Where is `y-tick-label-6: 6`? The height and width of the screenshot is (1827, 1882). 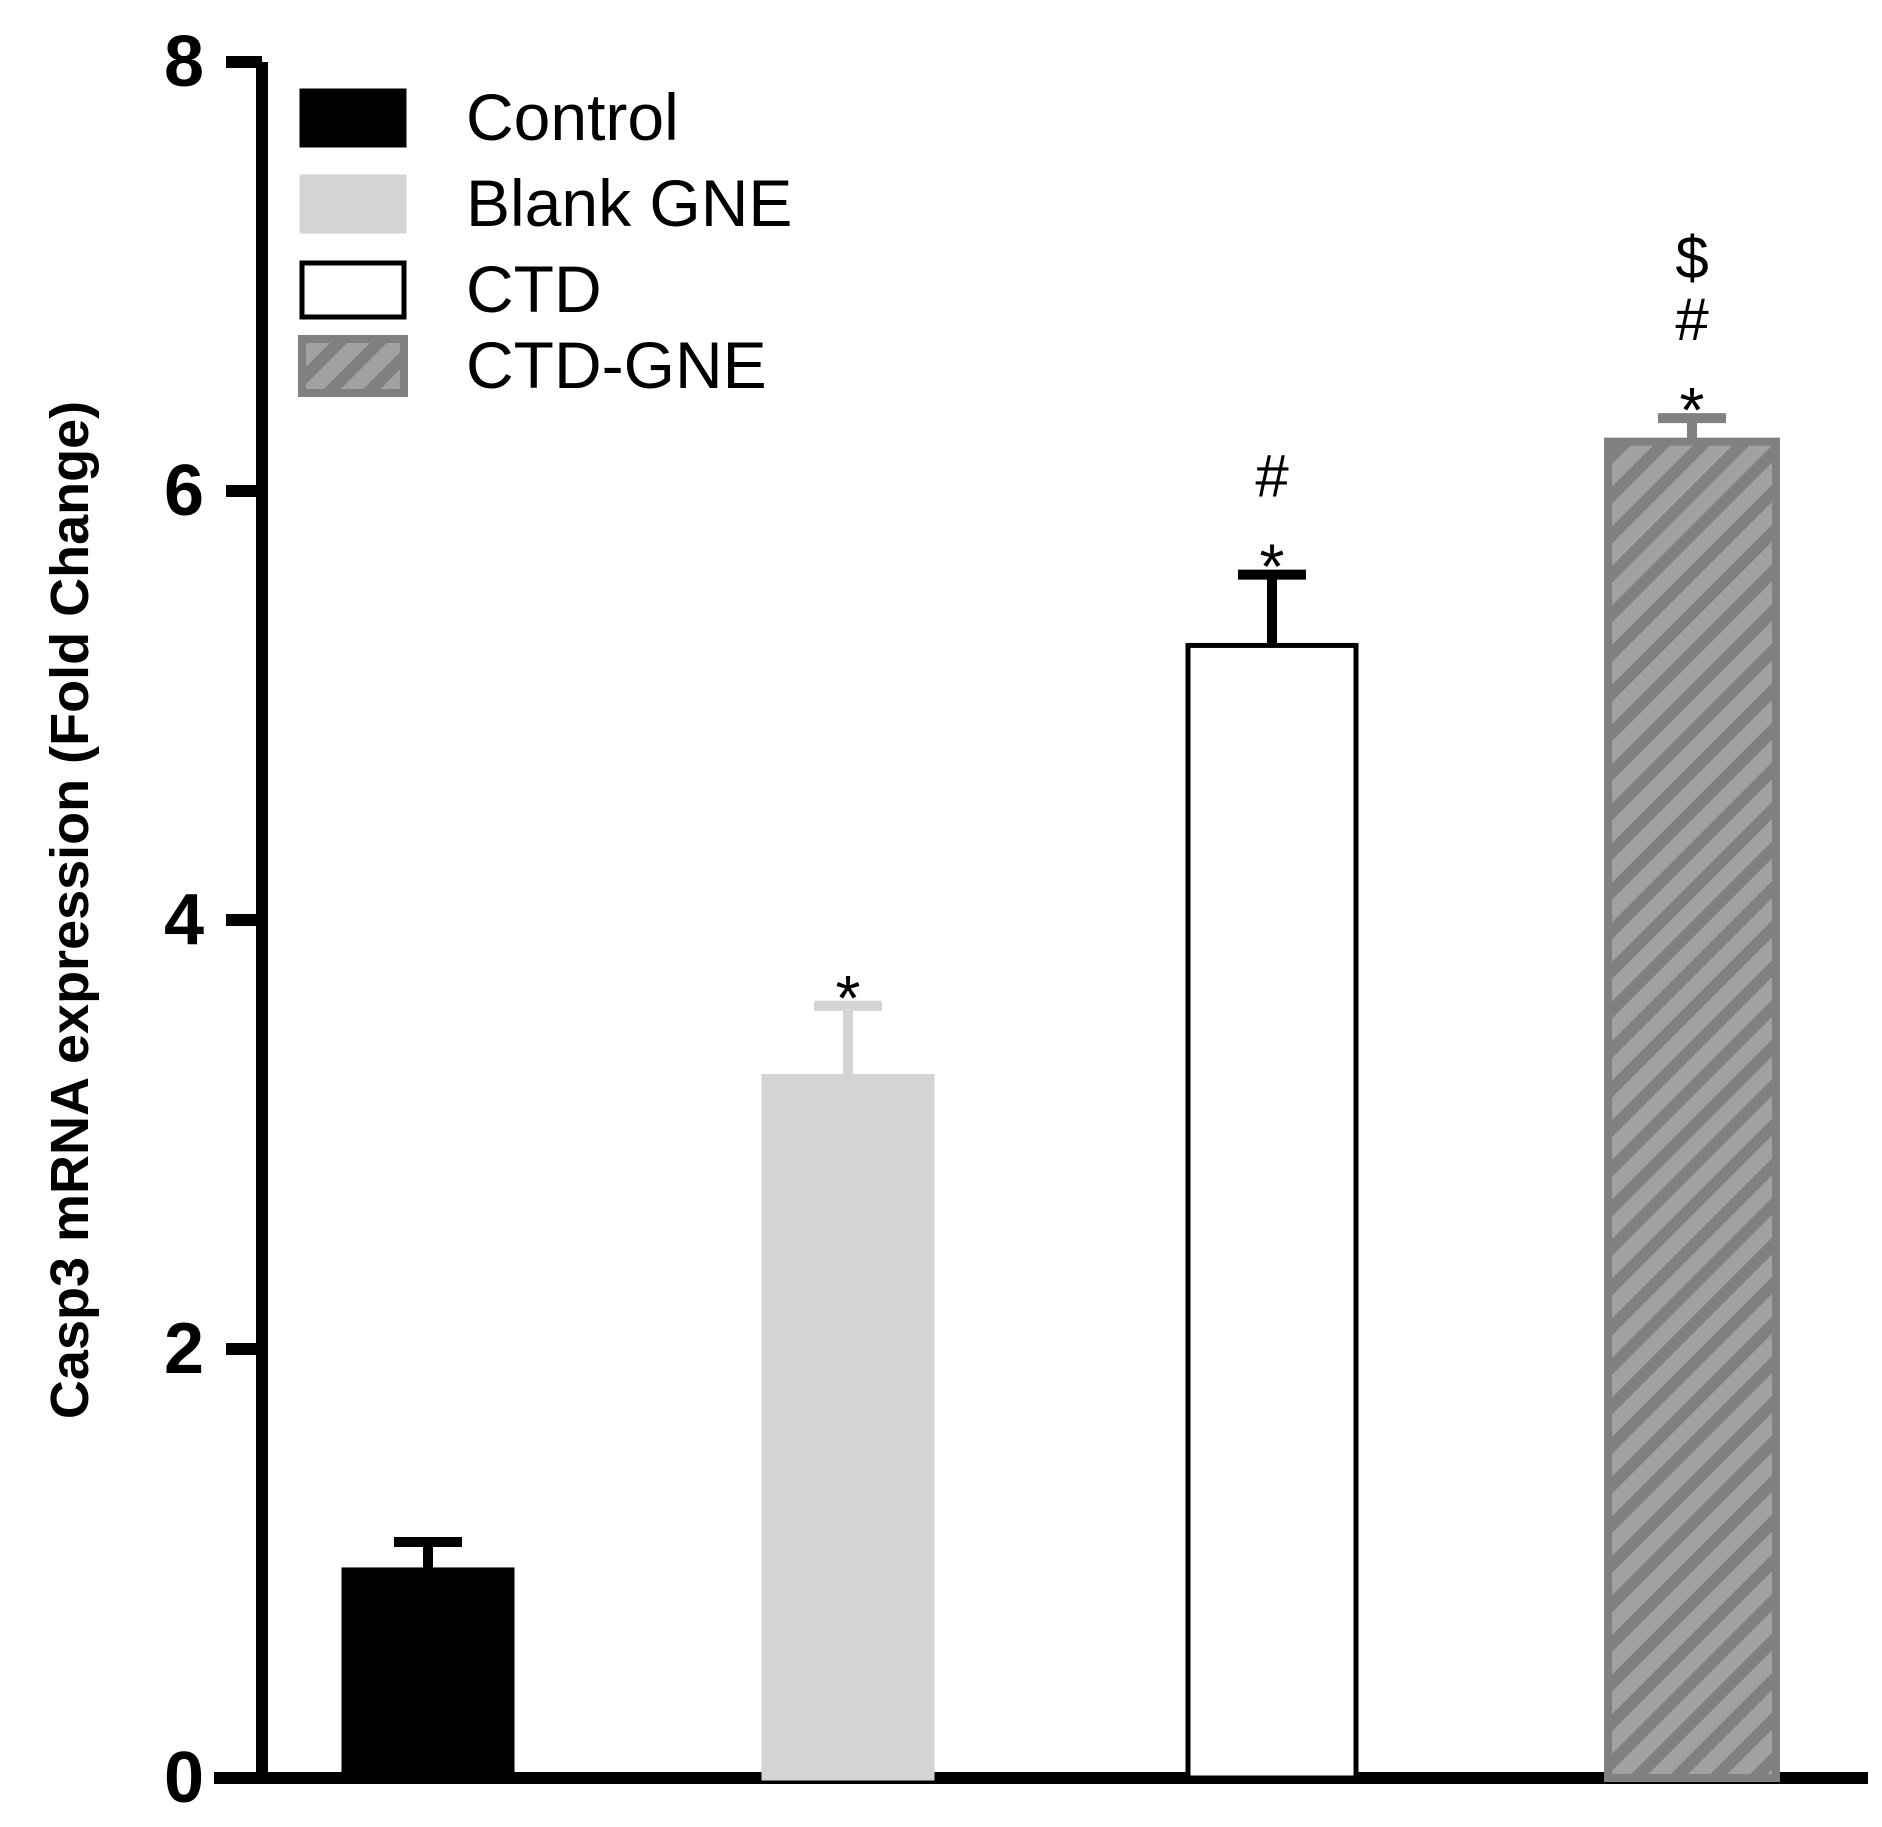
y-tick-label-6: 6 is located at coordinates (184, 491).